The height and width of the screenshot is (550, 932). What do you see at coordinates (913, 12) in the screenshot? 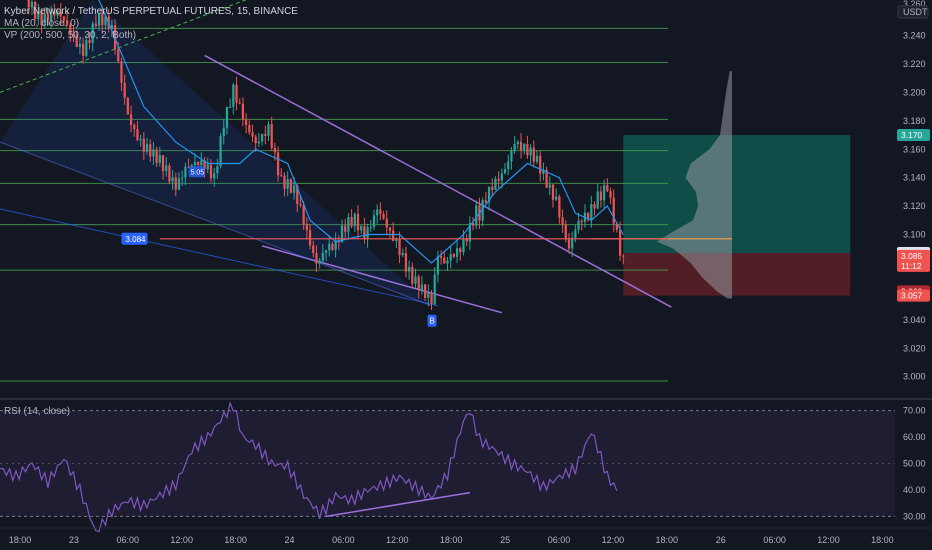
I see `currency-badge` at bounding box center [913, 12].